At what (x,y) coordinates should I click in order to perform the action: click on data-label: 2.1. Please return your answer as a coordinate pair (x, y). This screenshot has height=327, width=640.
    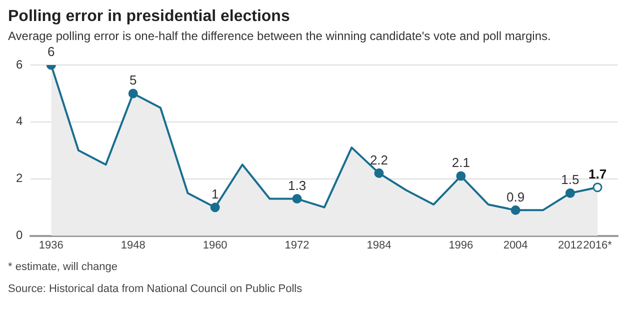
    Looking at the image, I should click on (461, 162).